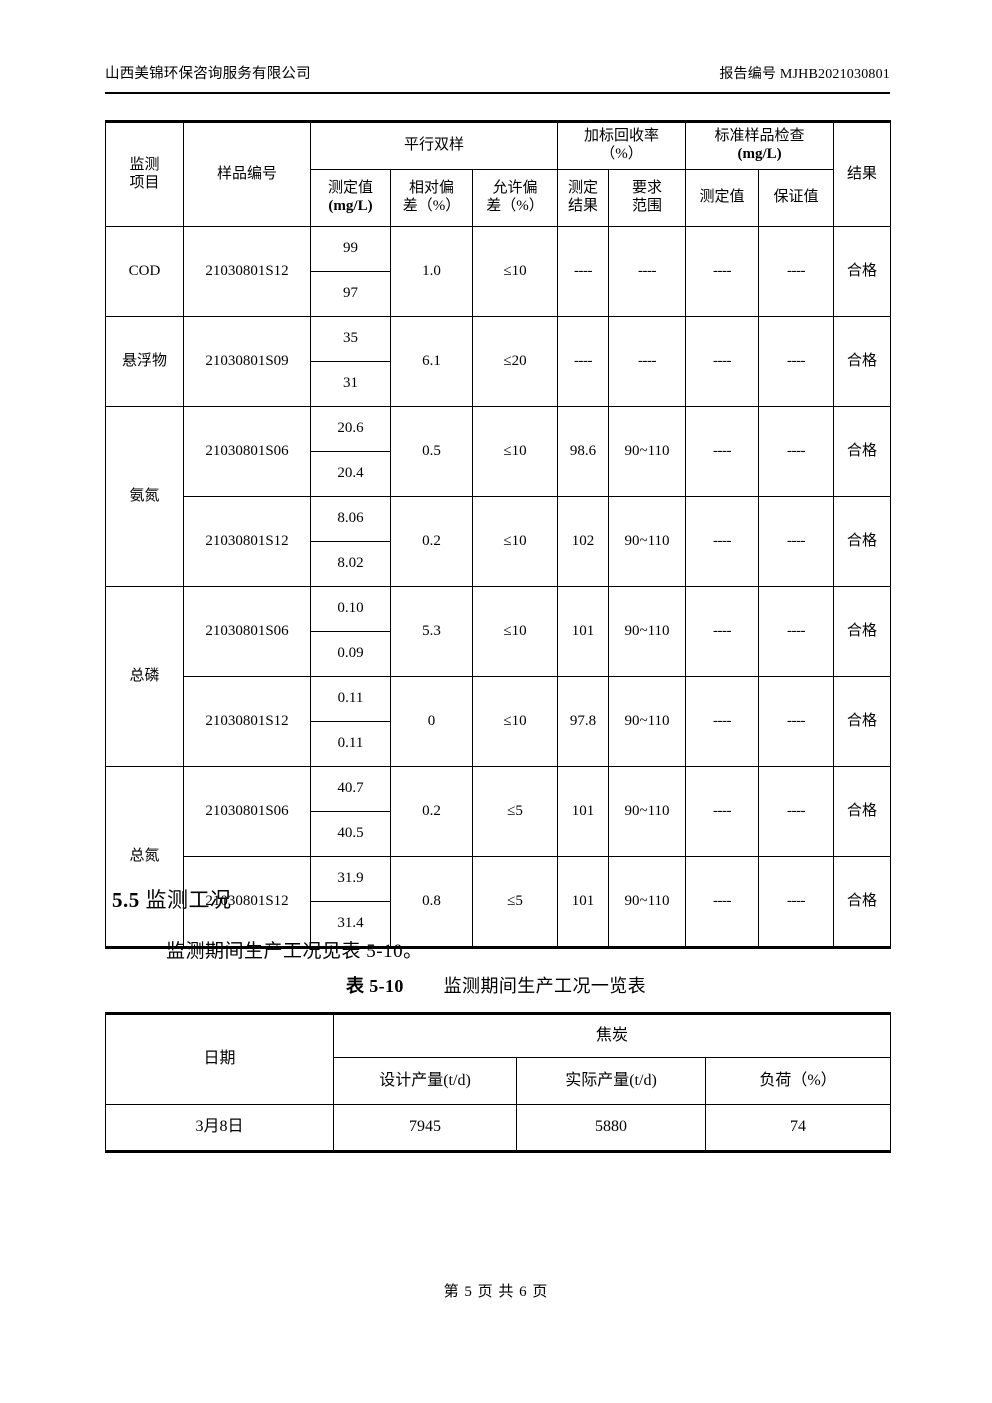  I want to click on cell-measured-value-2: 20.4, so click(350, 473).